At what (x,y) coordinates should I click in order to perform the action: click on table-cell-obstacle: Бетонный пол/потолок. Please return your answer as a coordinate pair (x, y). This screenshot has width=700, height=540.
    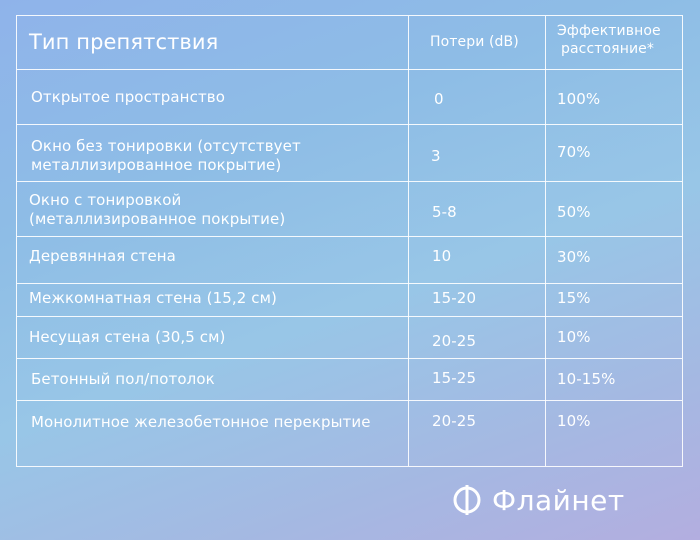
    Looking at the image, I should click on (123, 379).